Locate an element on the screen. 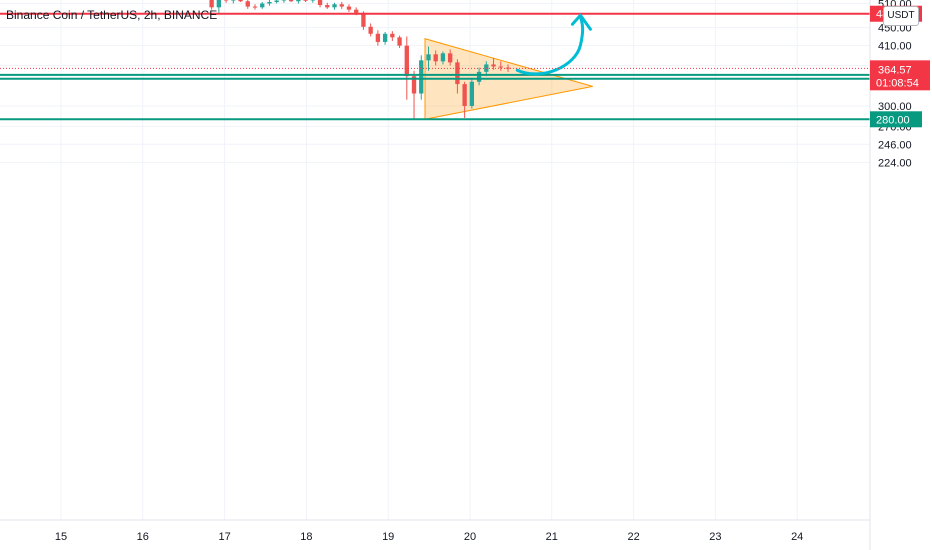 This screenshot has width=932, height=550. projection-arrow is located at coordinates (550, 44).